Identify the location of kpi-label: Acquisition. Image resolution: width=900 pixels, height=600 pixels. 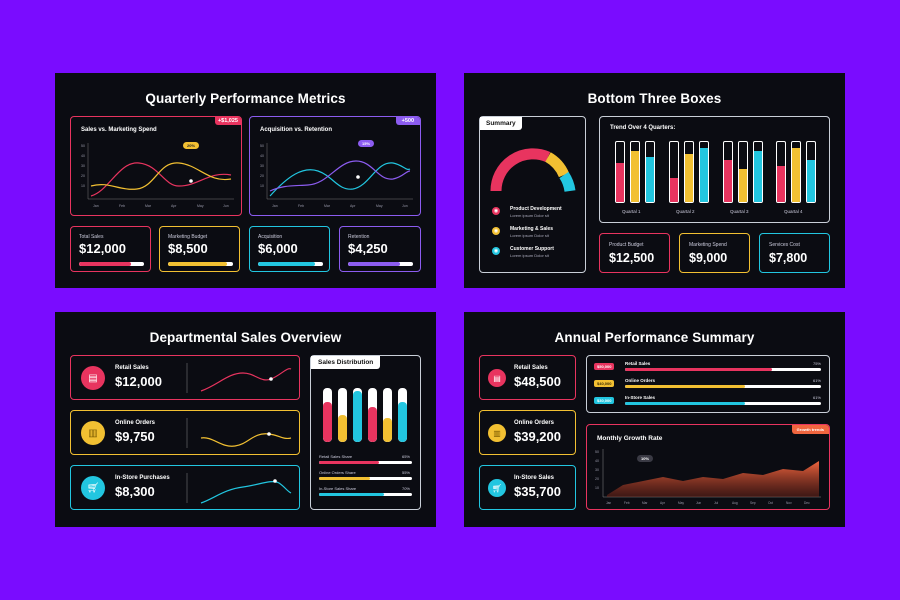
(270, 237).